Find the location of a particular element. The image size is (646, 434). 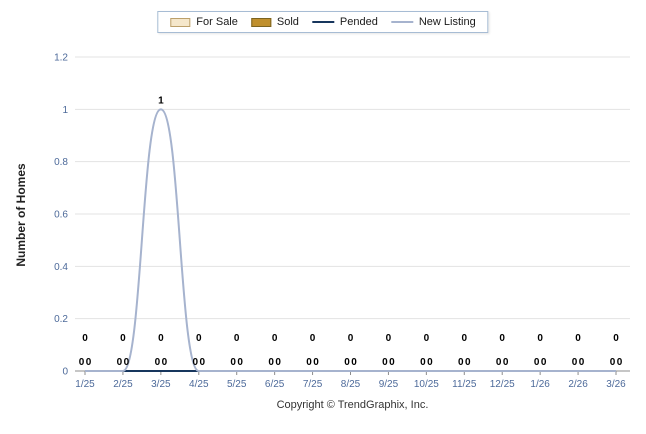

y-tick-label: 0.4 is located at coordinates (61, 267).